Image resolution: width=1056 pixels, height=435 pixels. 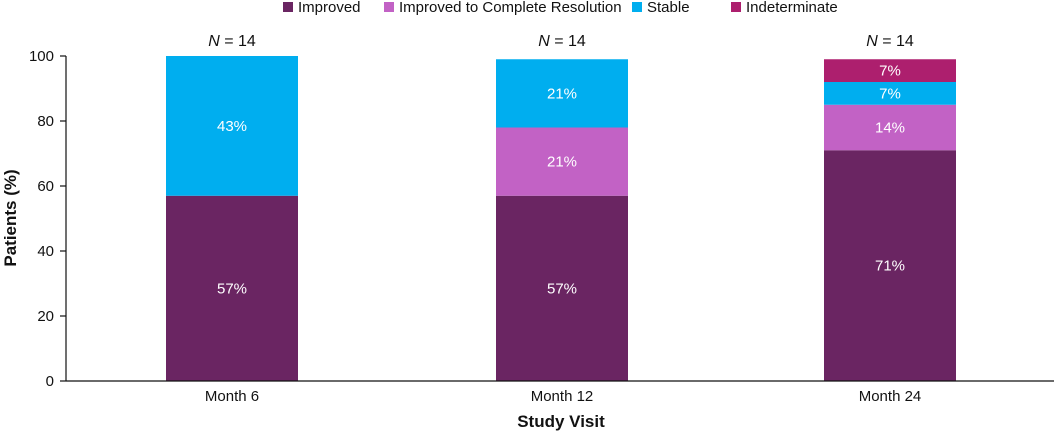 I want to click on y-tick-label: 60, so click(x=45, y=186).